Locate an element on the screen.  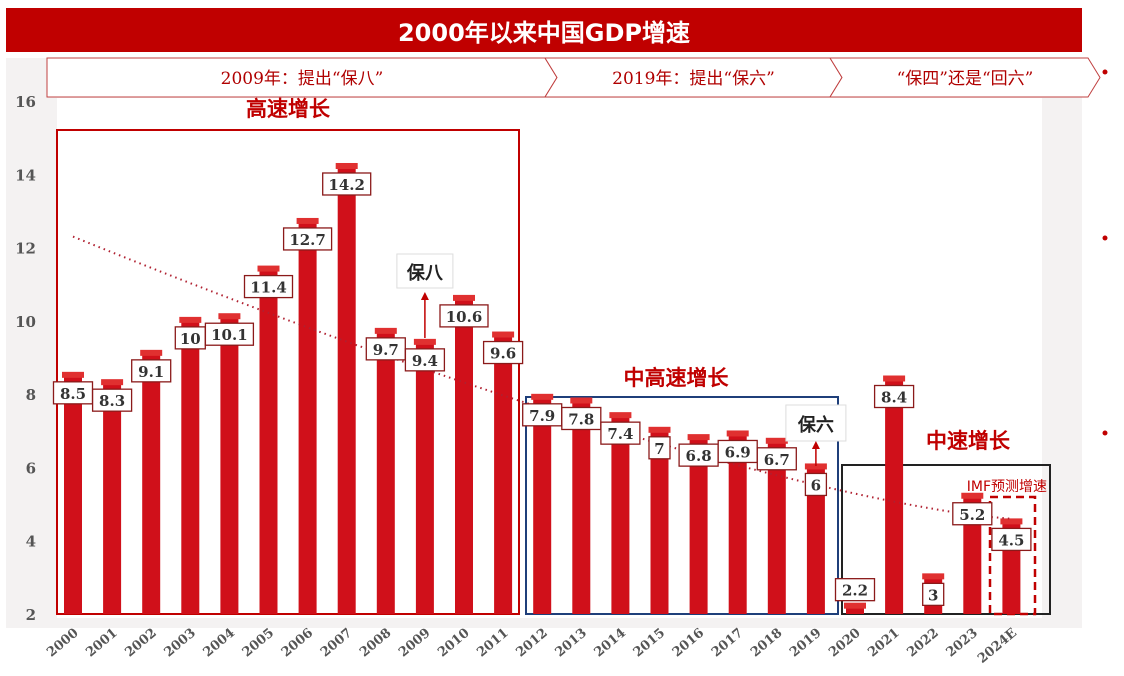
data-label: 10.6 is located at coordinates (464, 317).